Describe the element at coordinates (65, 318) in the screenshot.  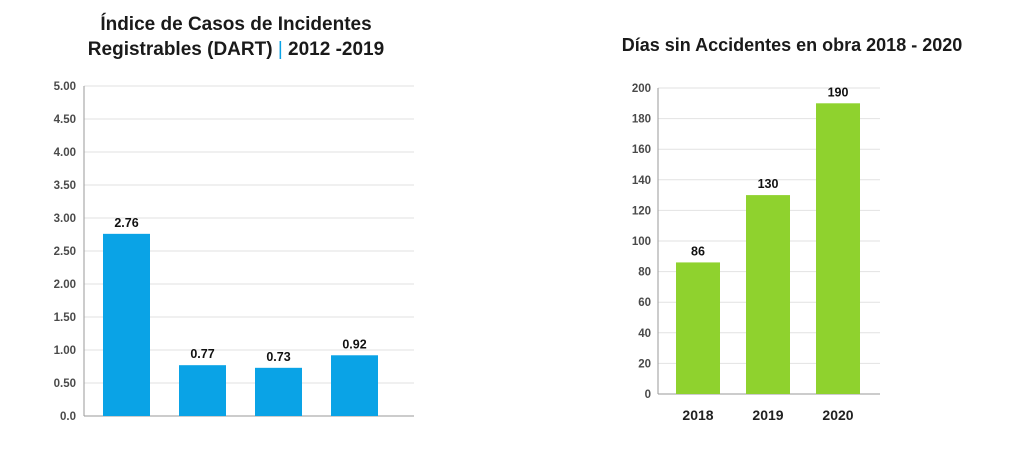
I see `left-y-tick-label: 1.50` at that location.